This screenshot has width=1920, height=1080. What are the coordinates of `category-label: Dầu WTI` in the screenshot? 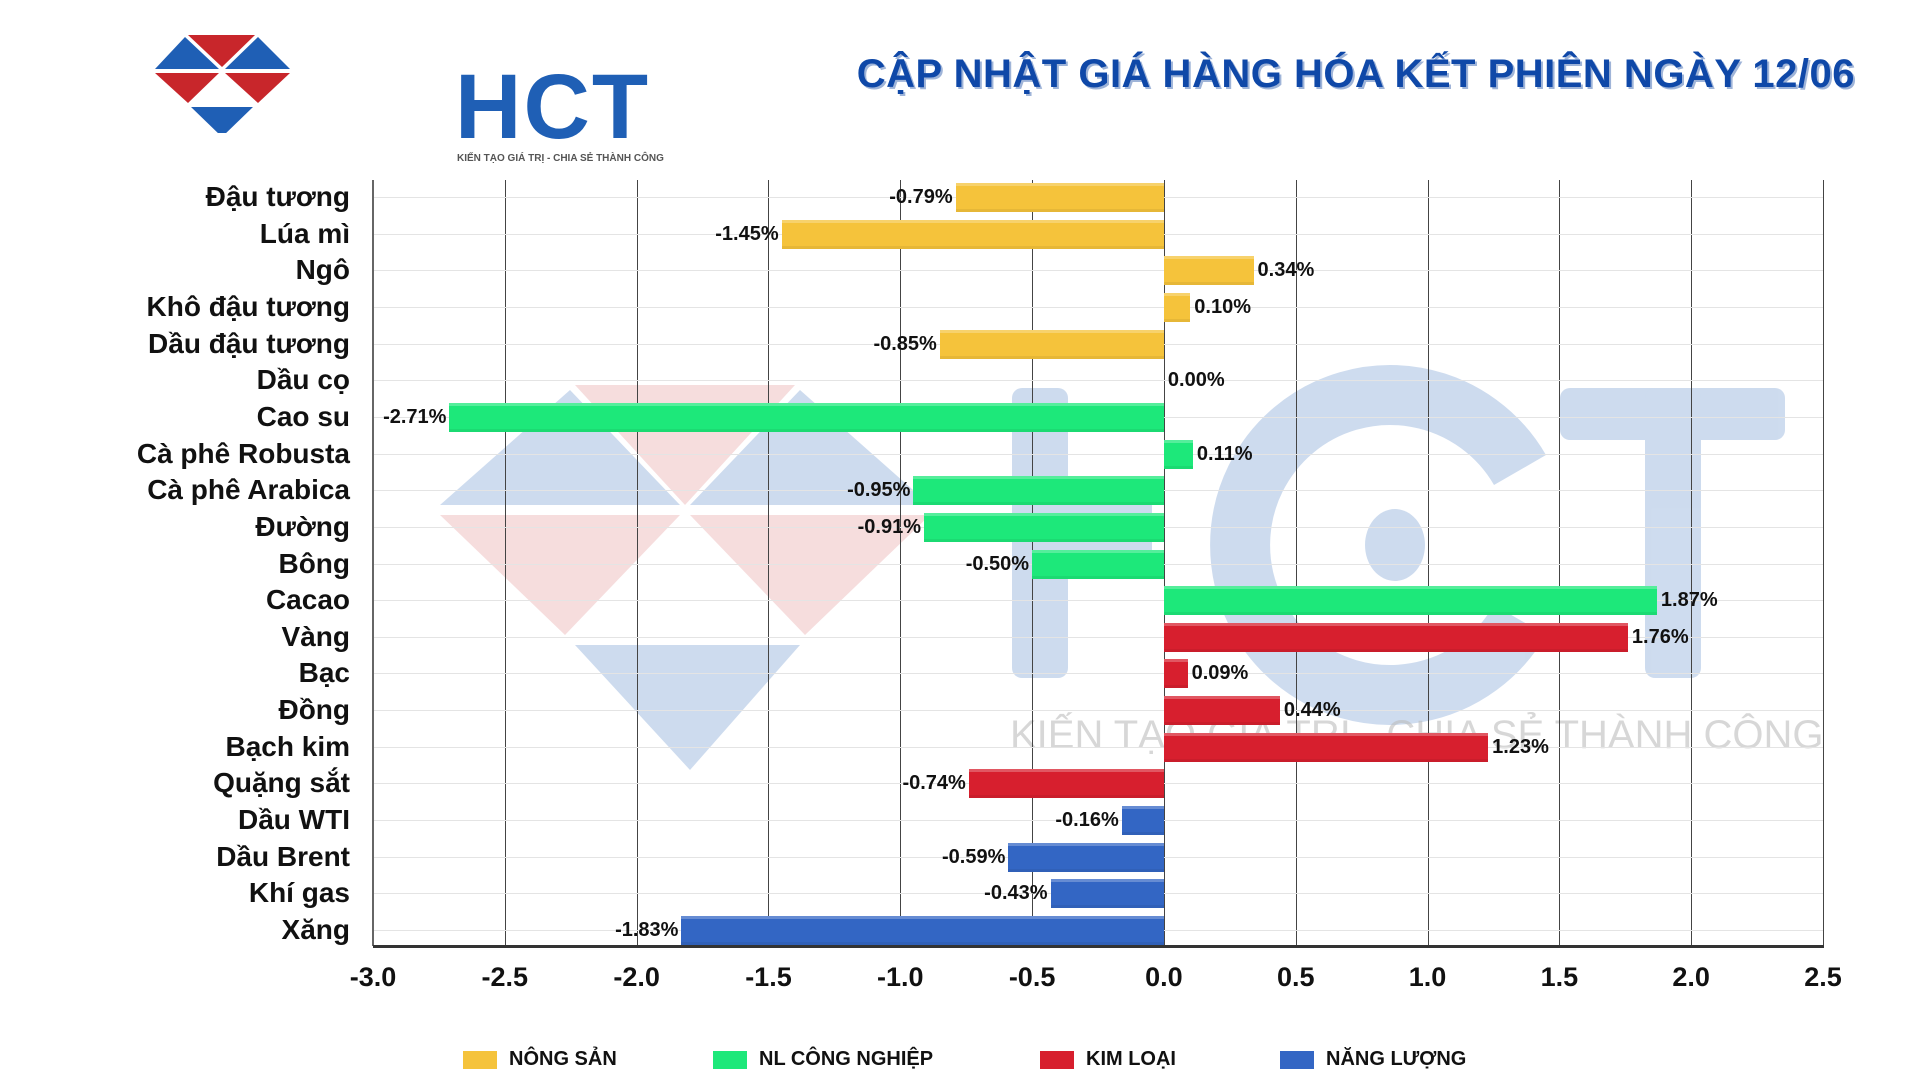 It's located at (294, 820).